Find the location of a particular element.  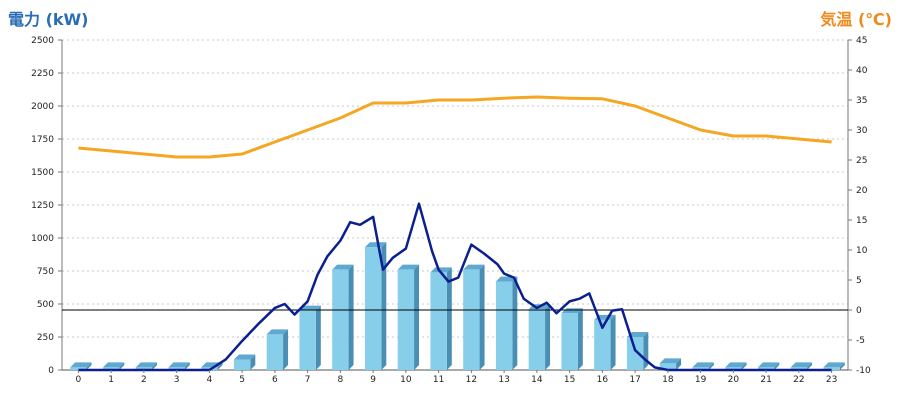

x-tick-label: 21 is located at coordinates (765, 380).